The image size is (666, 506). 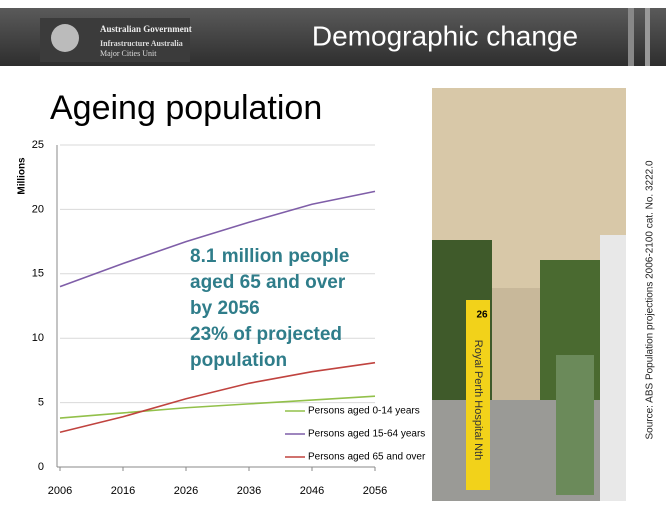 I want to click on y-tick-label: 0, so click(x=41, y=467).